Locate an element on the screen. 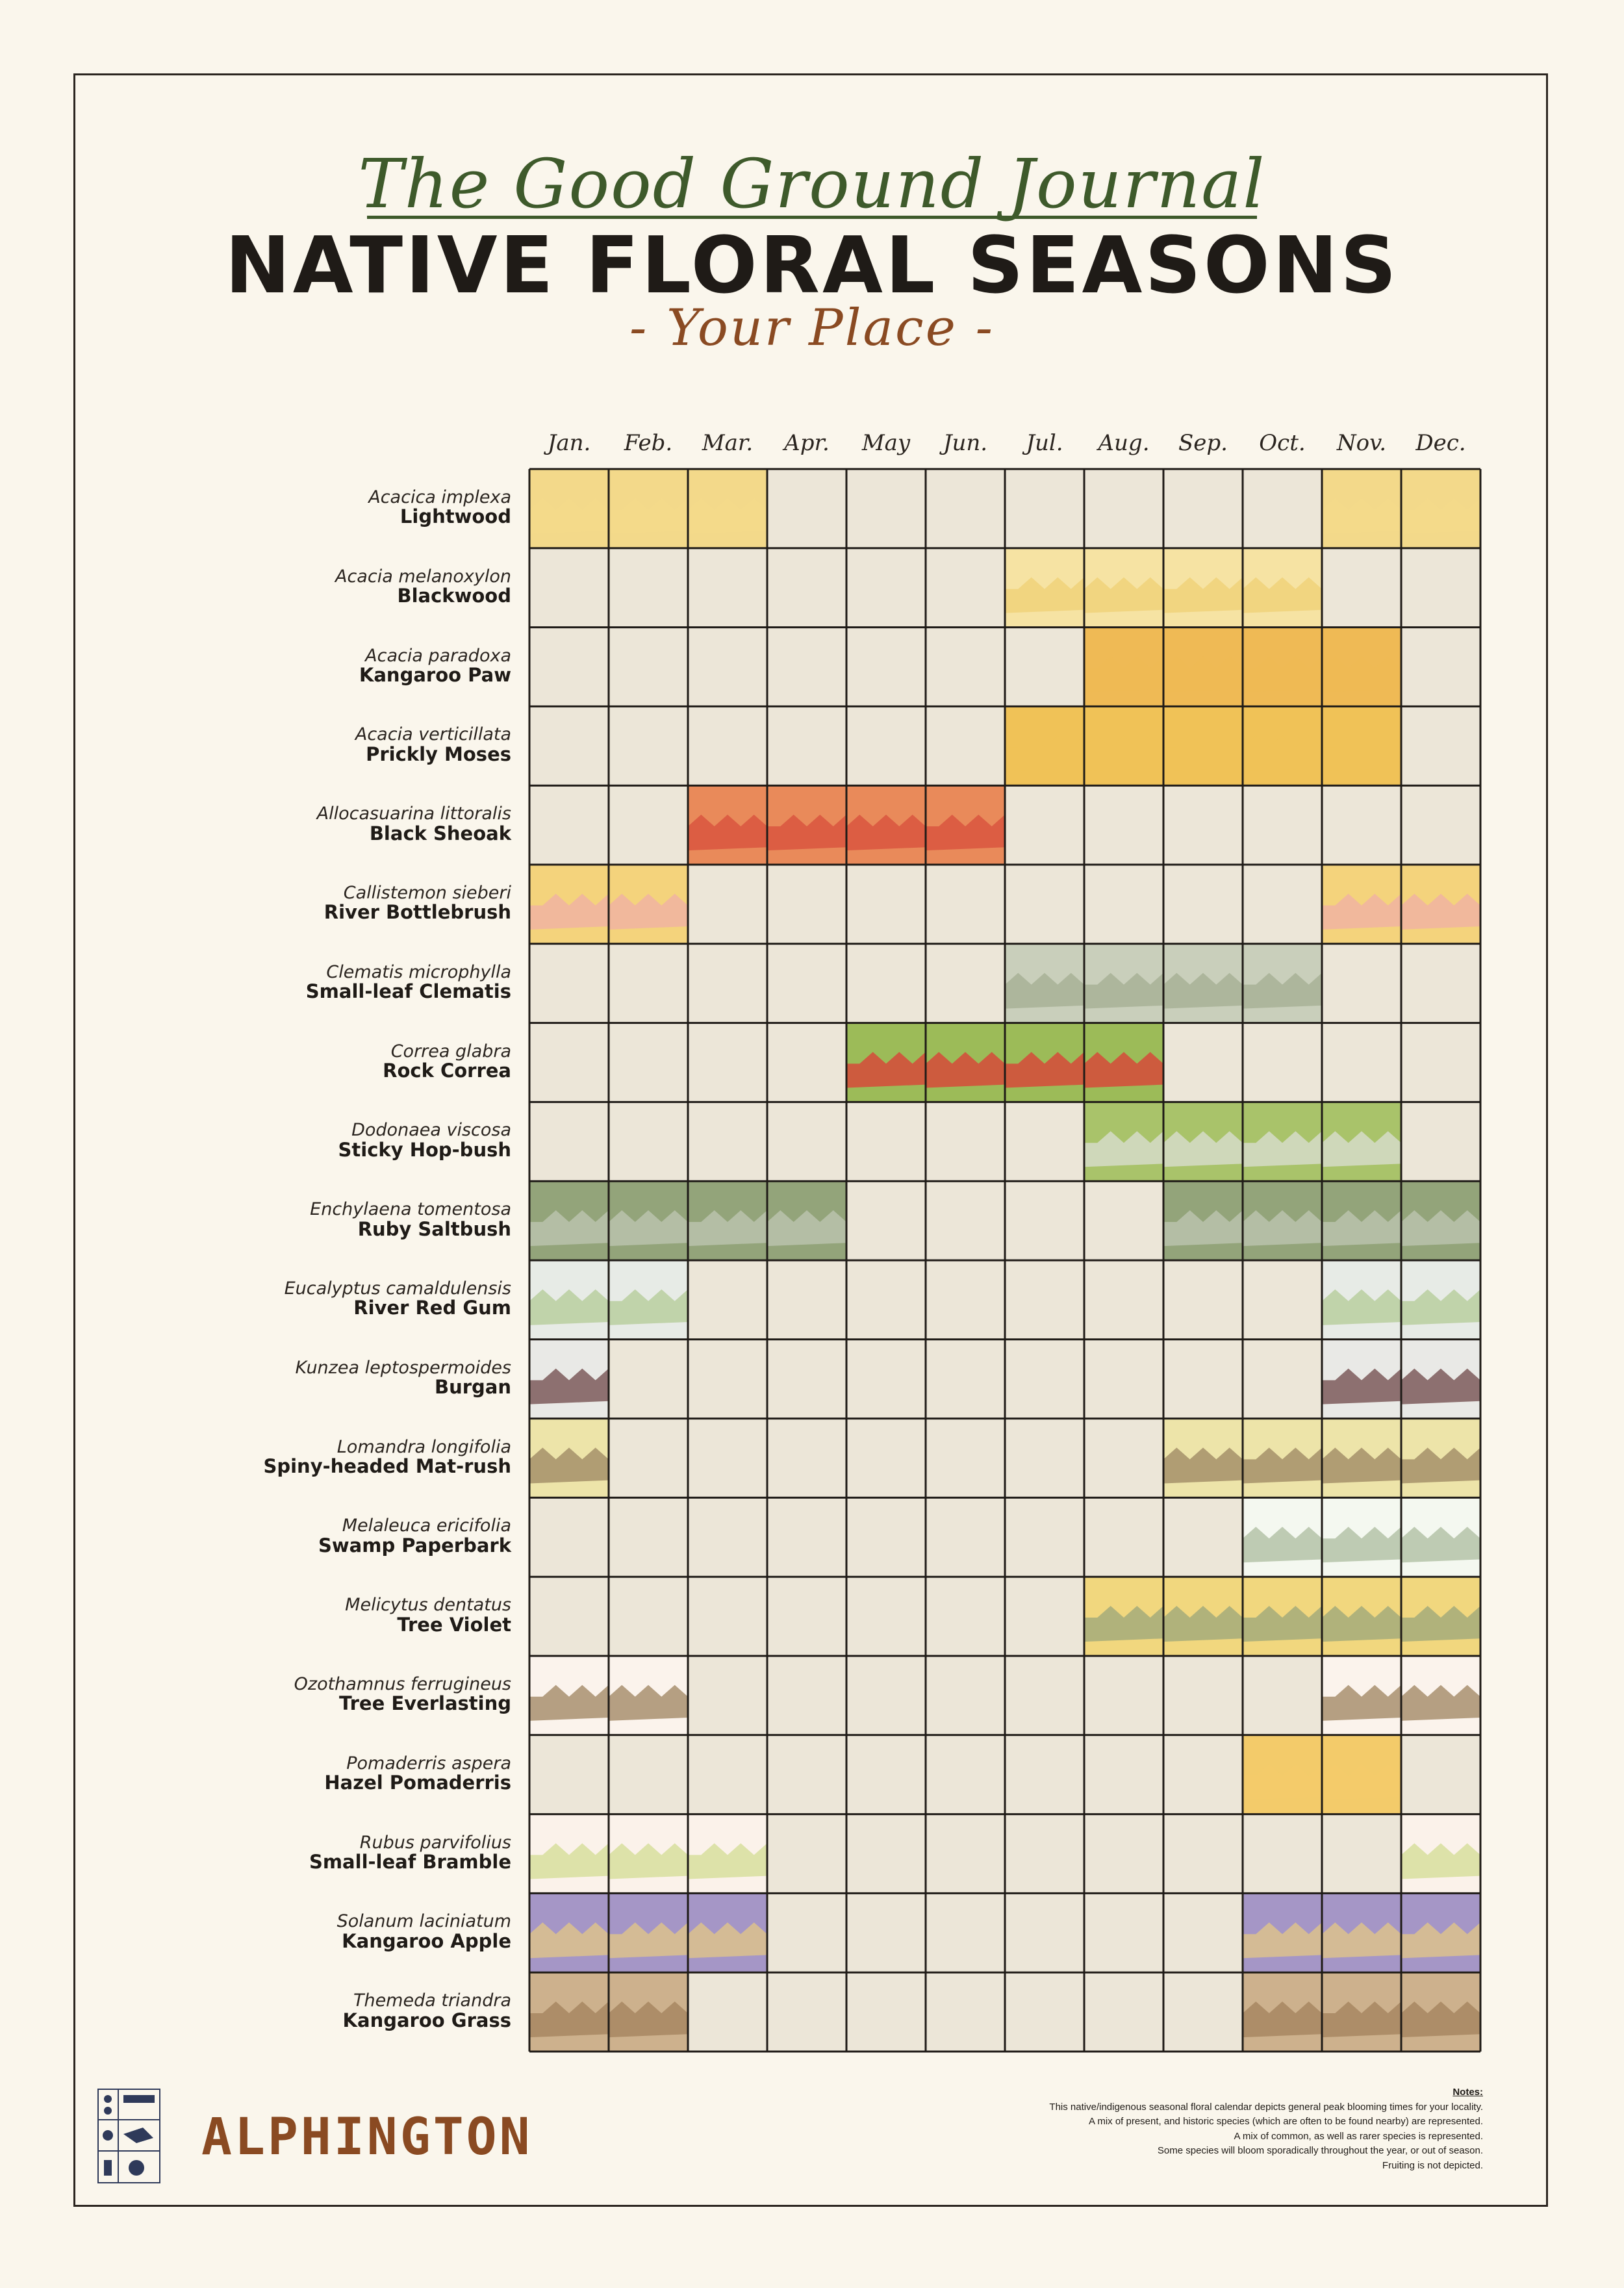 This screenshot has width=1624, height=2288. species-label: Correa glabra Rock Correa is located at coordinates (353, 1061).